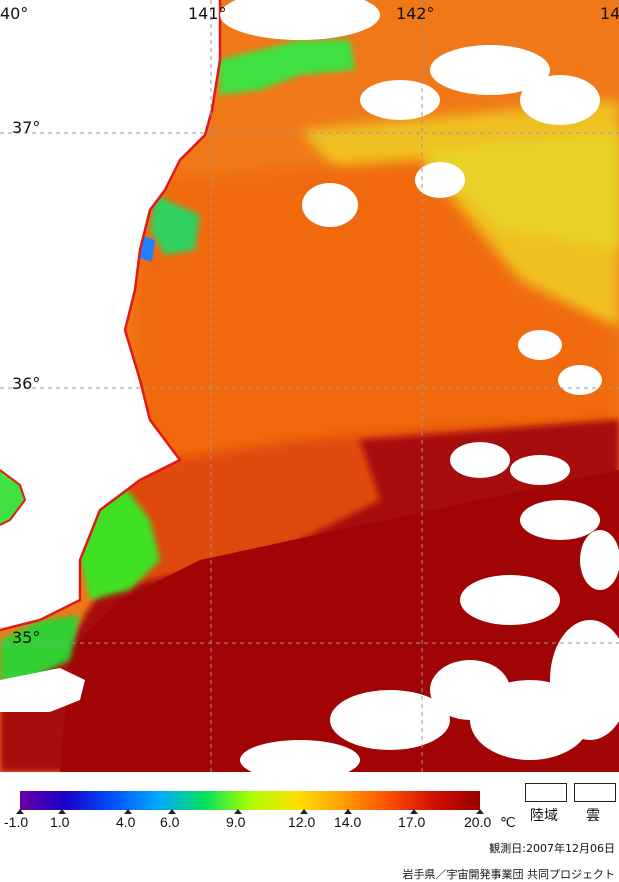 The height and width of the screenshot is (882, 619). What do you see at coordinates (348, 822) in the screenshot?
I see `tick-label-6: 14.0` at bounding box center [348, 822].